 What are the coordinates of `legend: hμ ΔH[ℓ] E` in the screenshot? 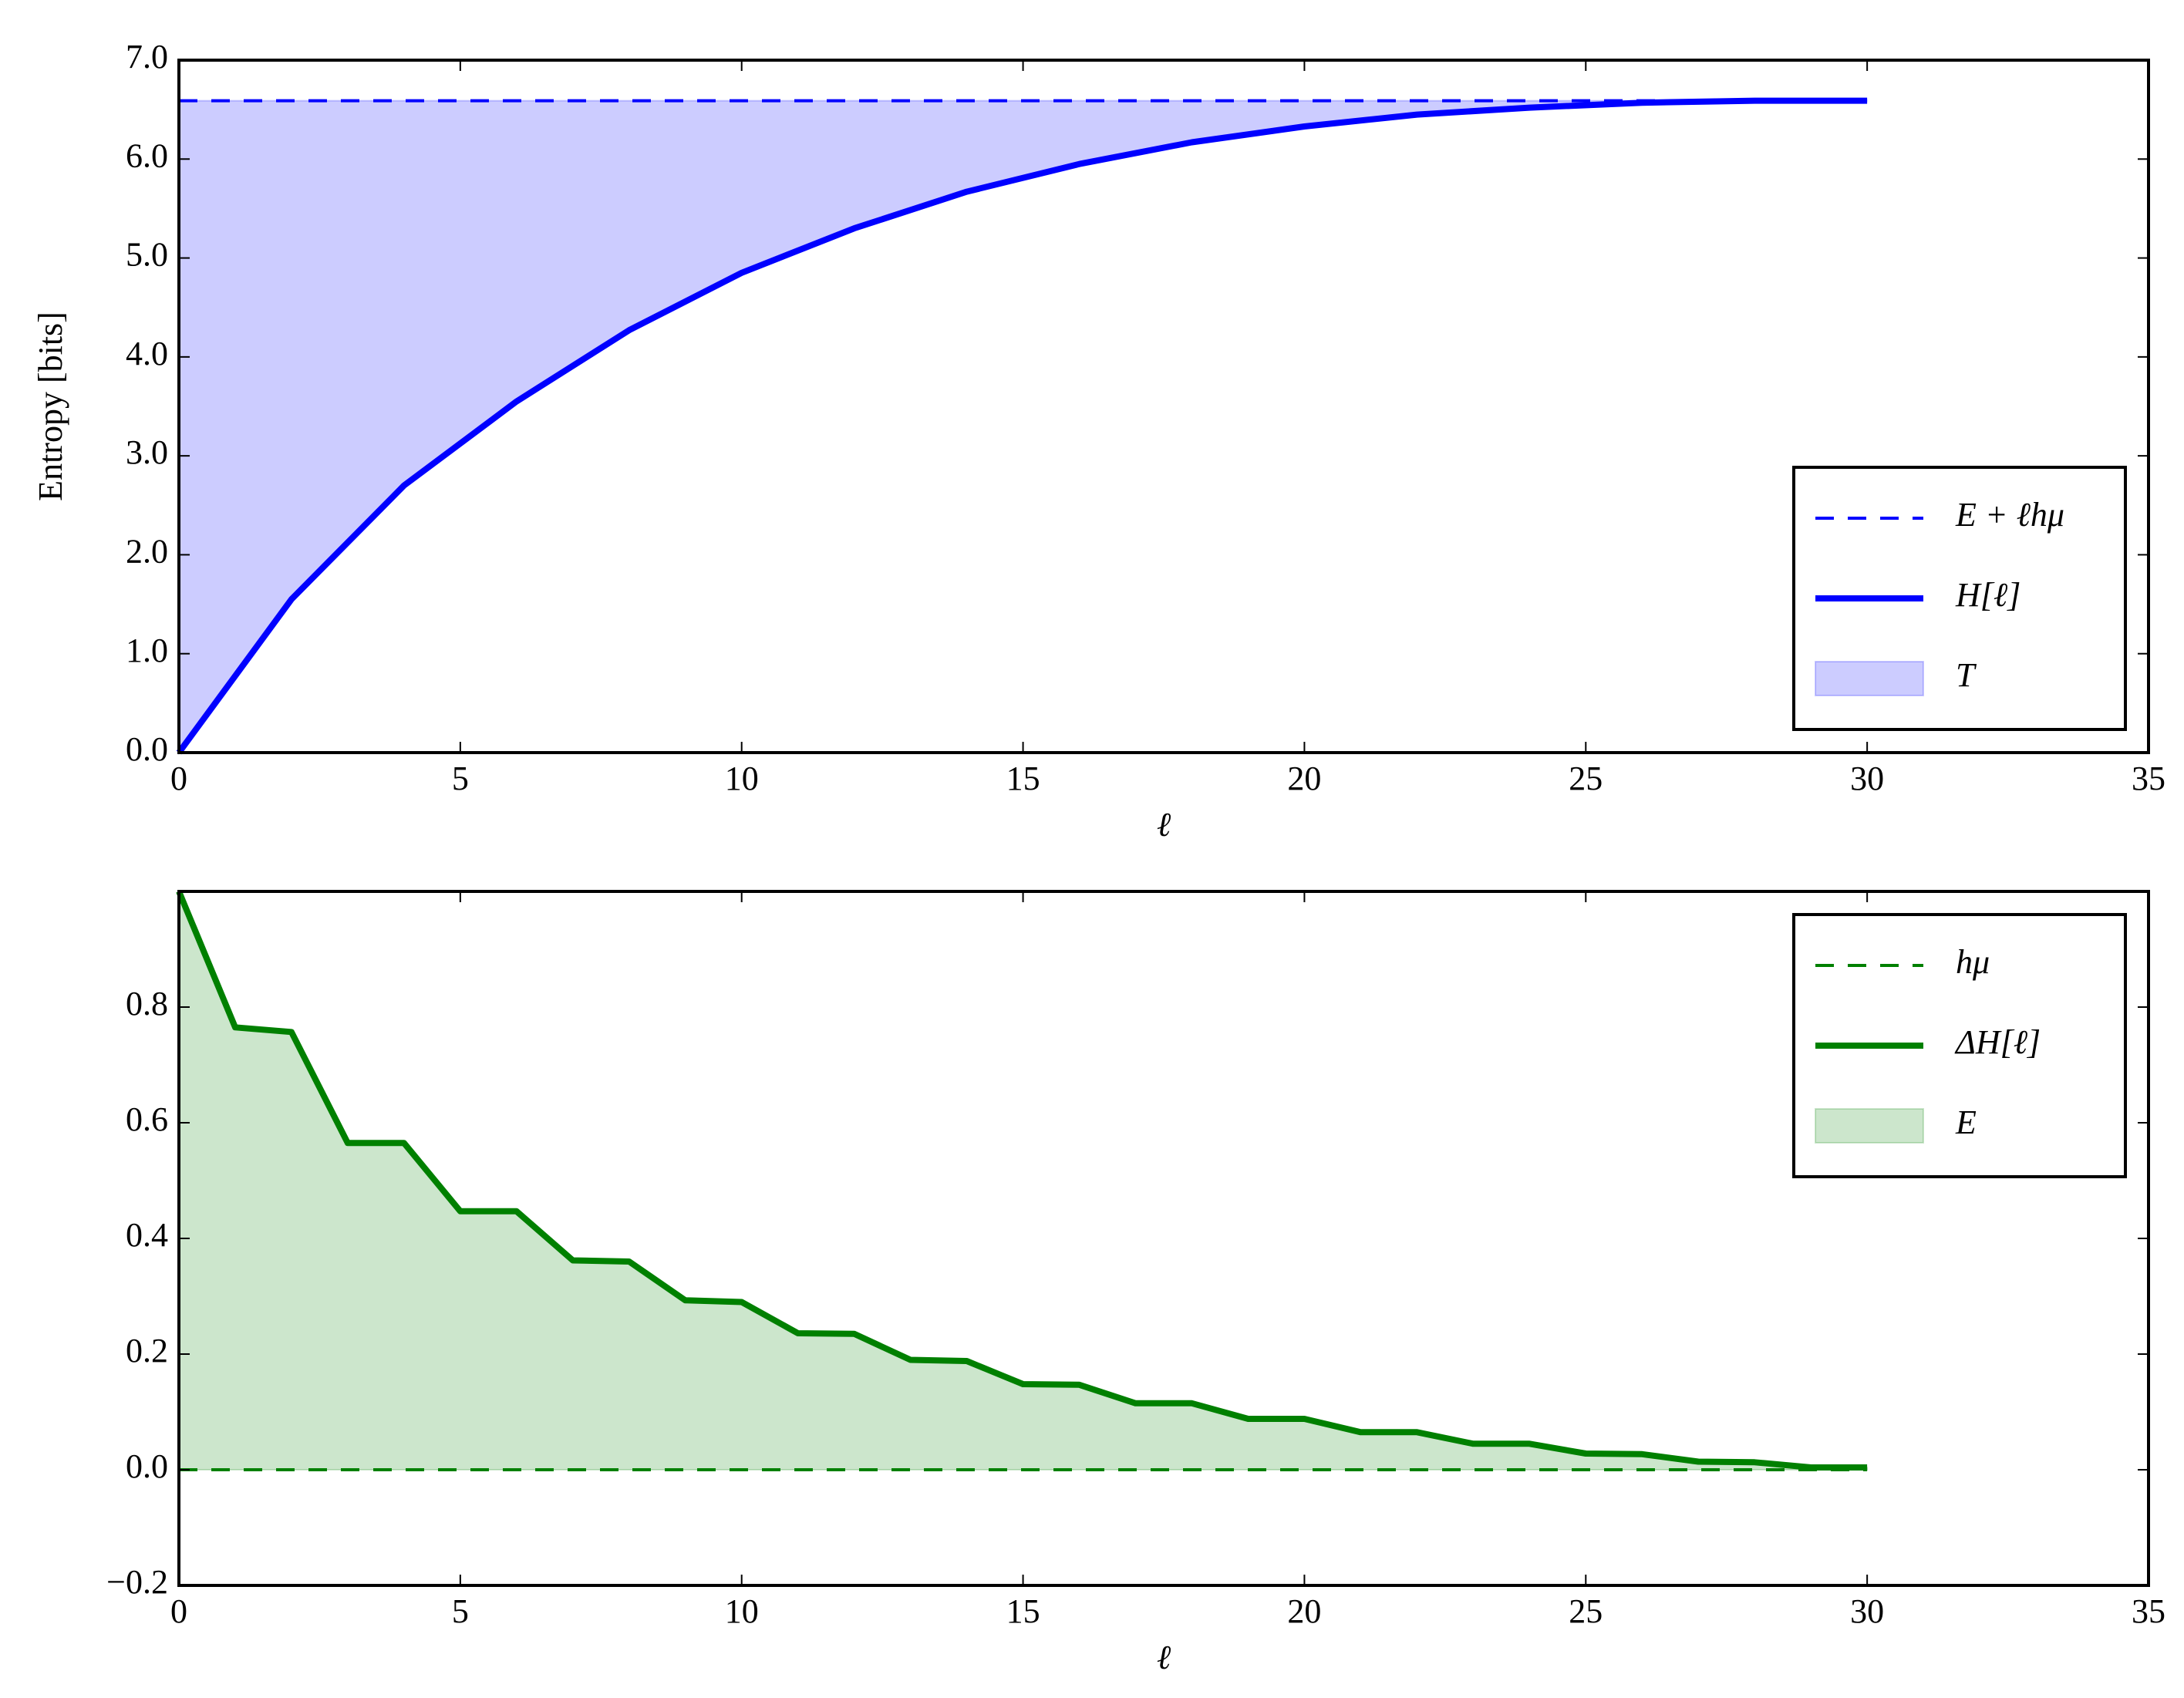 It's located at (1960, 1045).